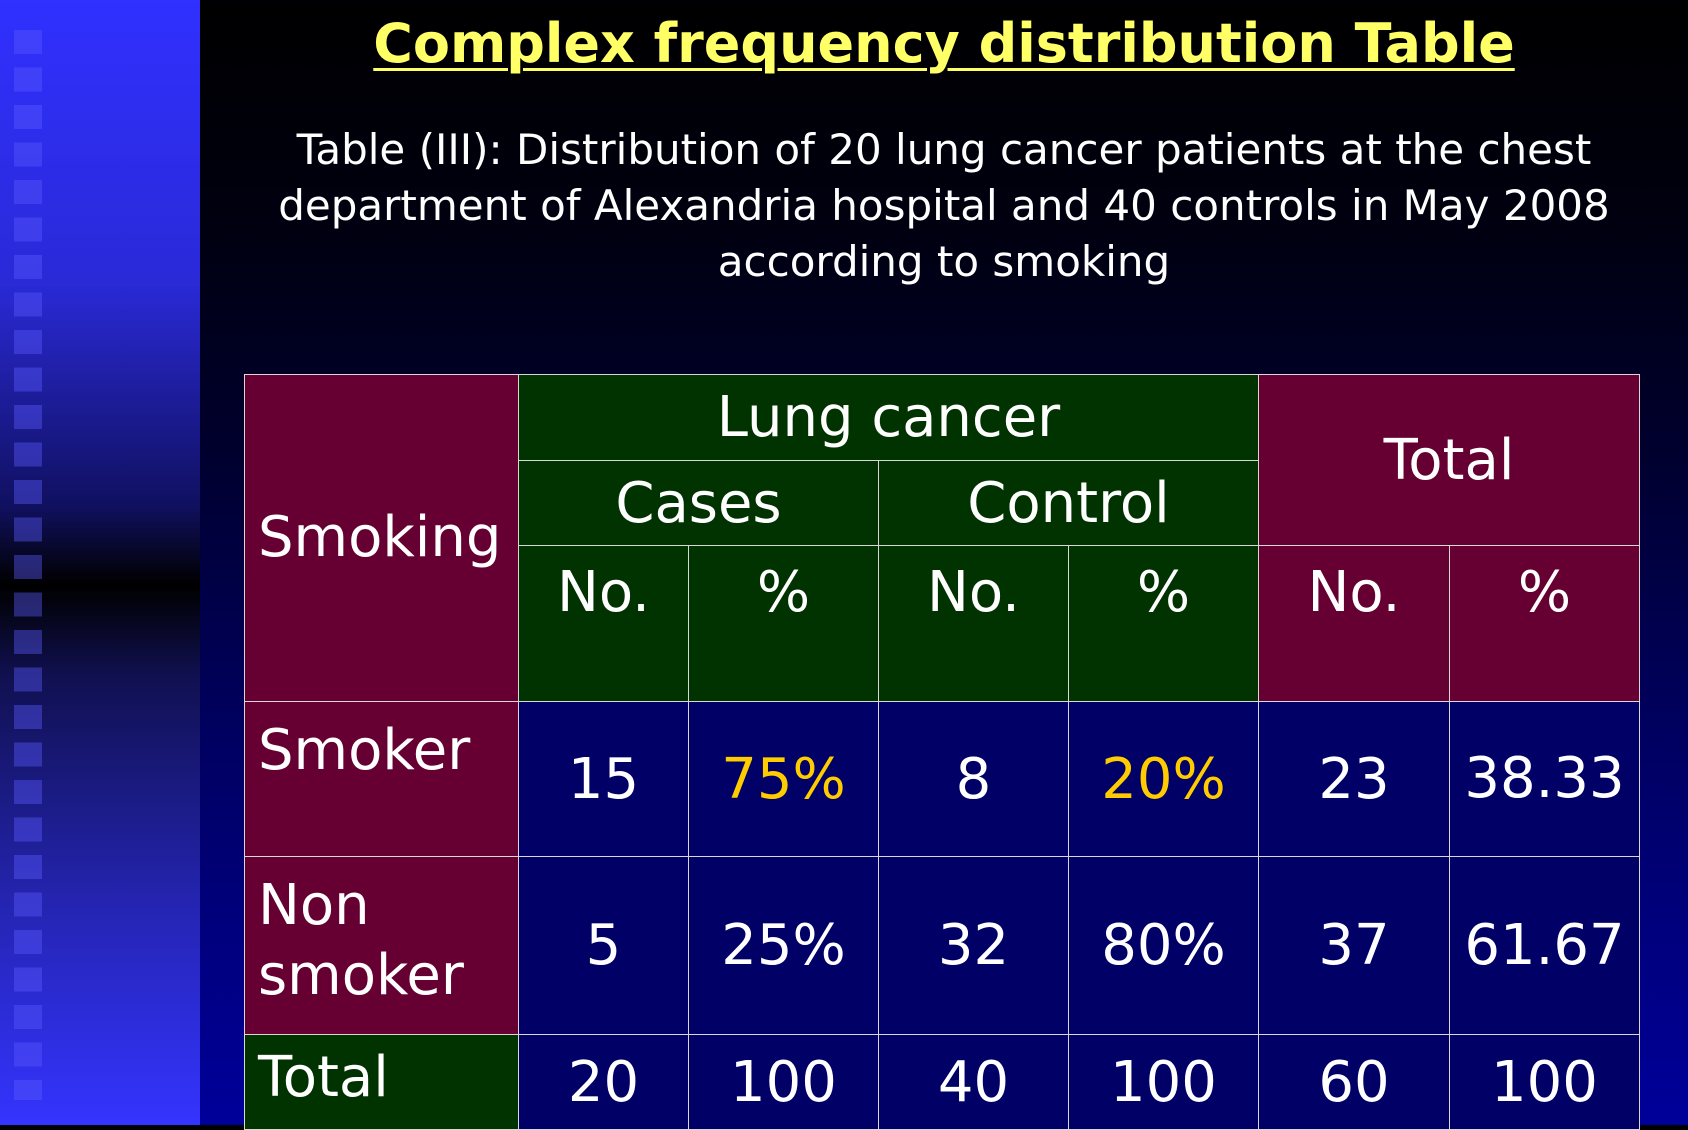 The height and width of the screenshot is (1130, 1688). What do you see at coordinates (381, 1082) in the screenshot?
I see `row-label-total: Total` at bounding box center [381, 1082].